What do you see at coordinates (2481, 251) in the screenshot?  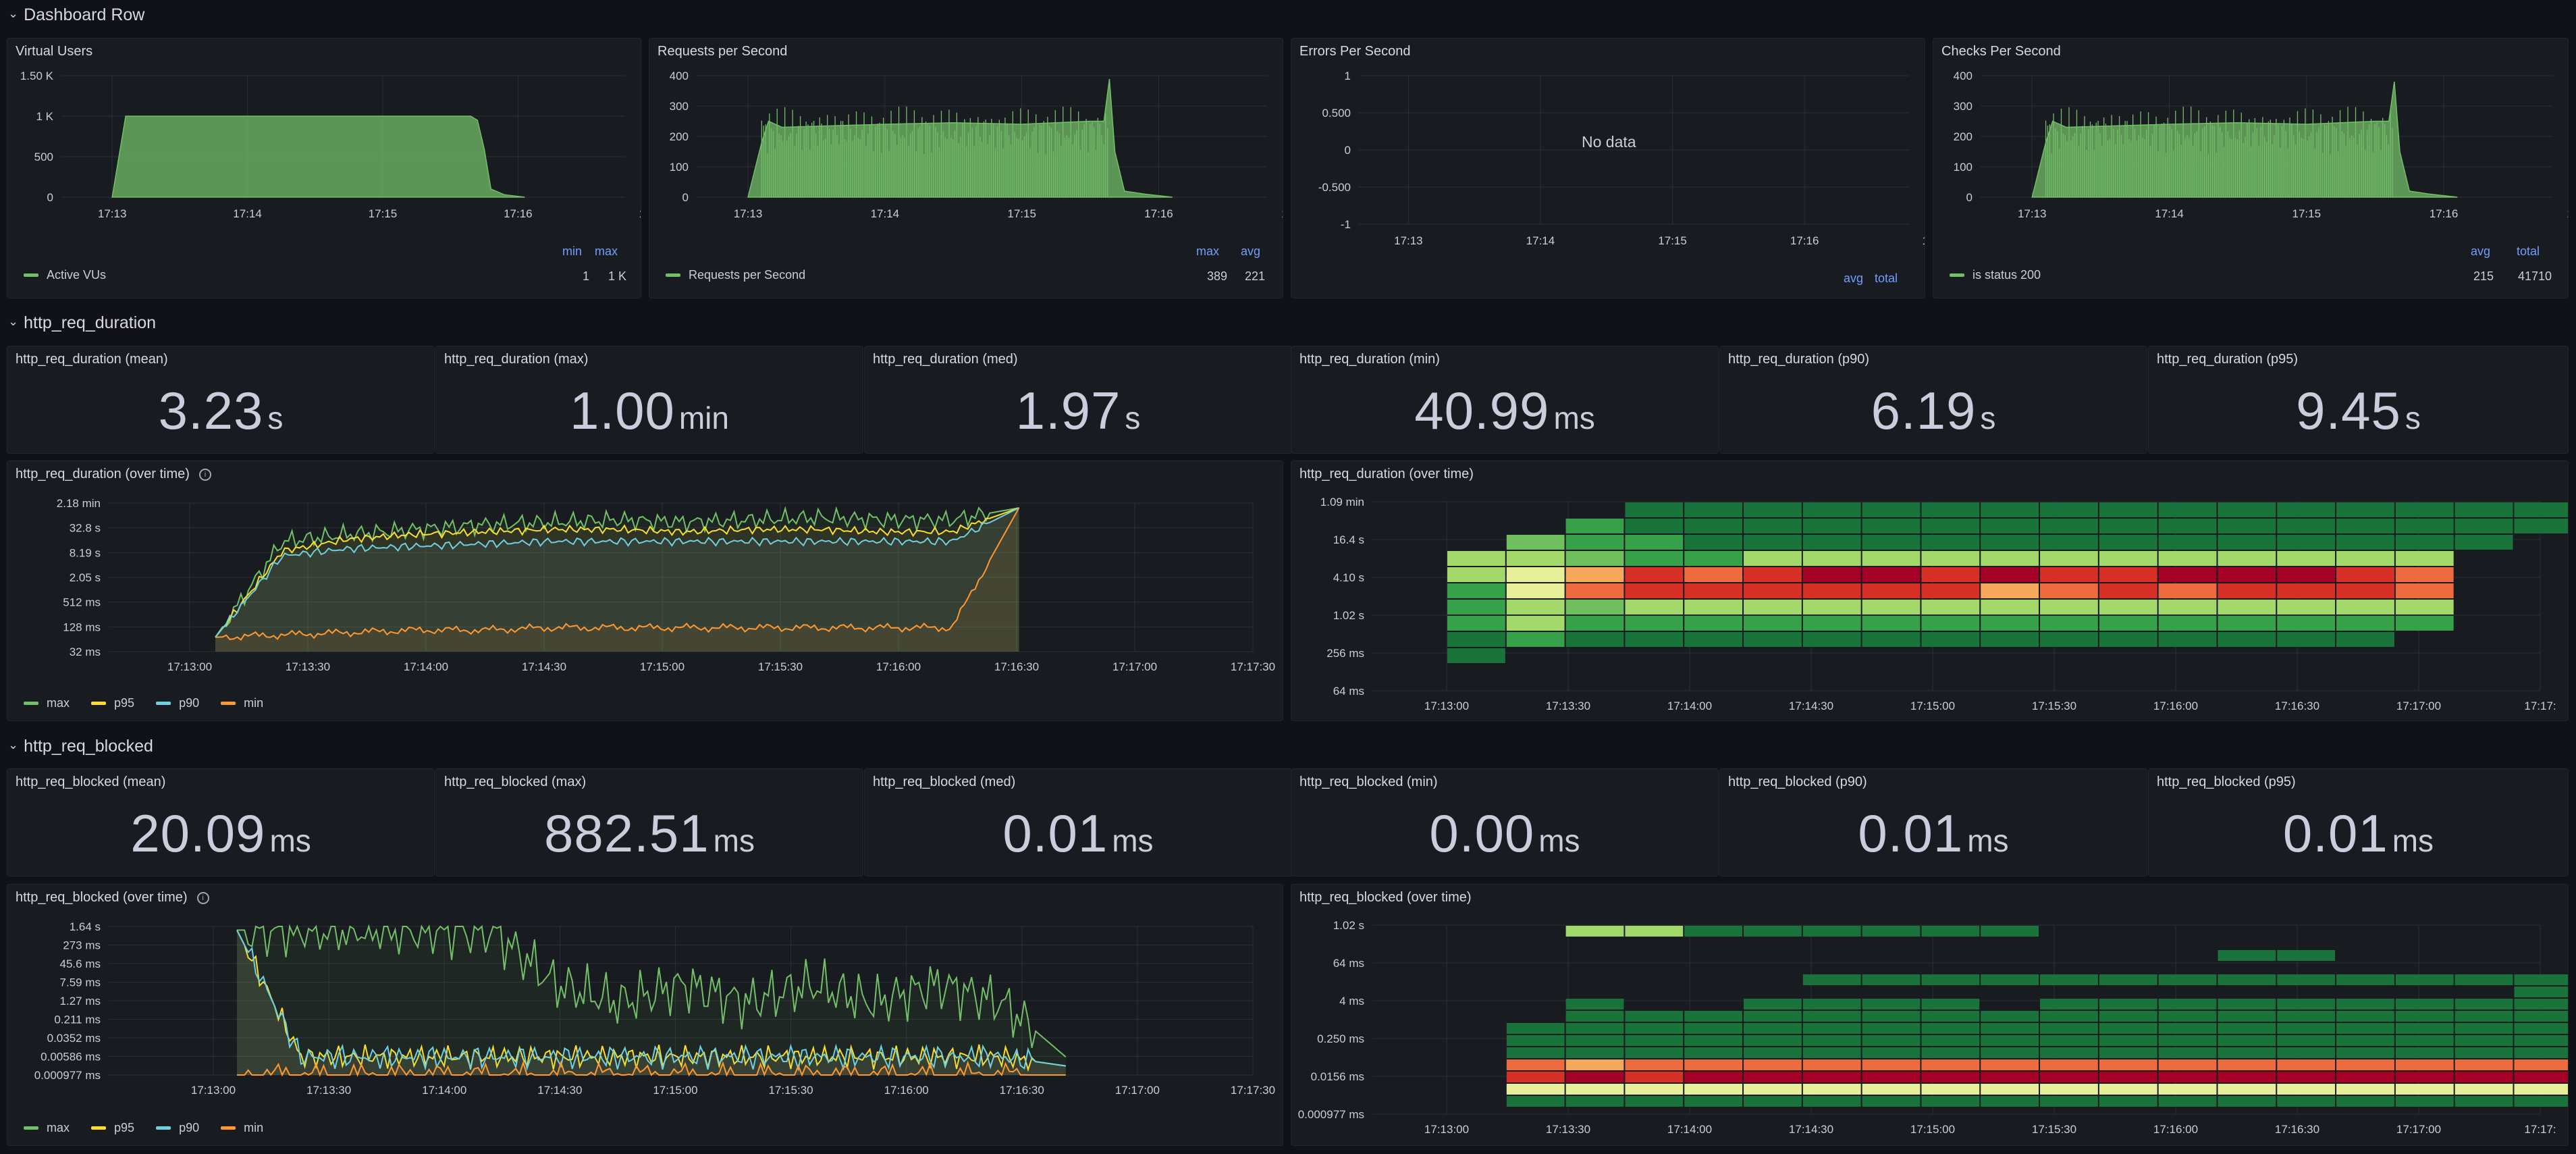 I see `legend-stat-head-avg: avg` at bounding box center [2481, 251].